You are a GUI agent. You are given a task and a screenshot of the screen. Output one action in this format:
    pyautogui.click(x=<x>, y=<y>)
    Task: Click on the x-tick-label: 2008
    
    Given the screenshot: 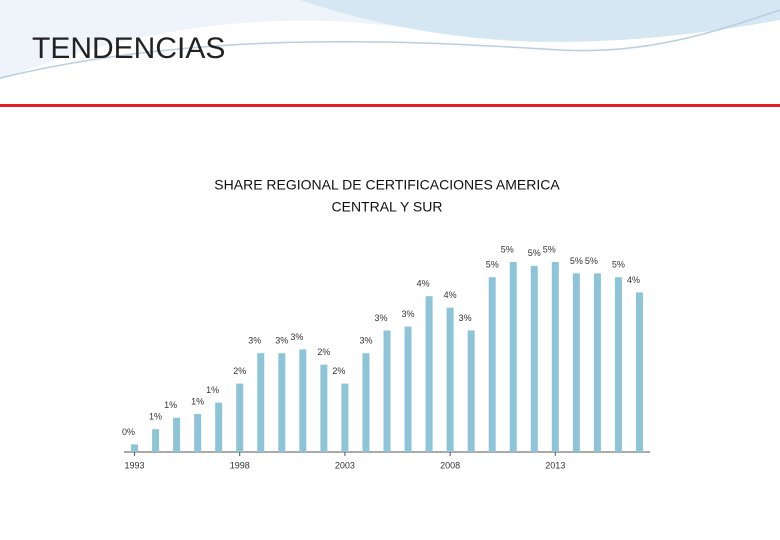 What is the action you would take?
    pyautogui.click(x=450, y=465)
    